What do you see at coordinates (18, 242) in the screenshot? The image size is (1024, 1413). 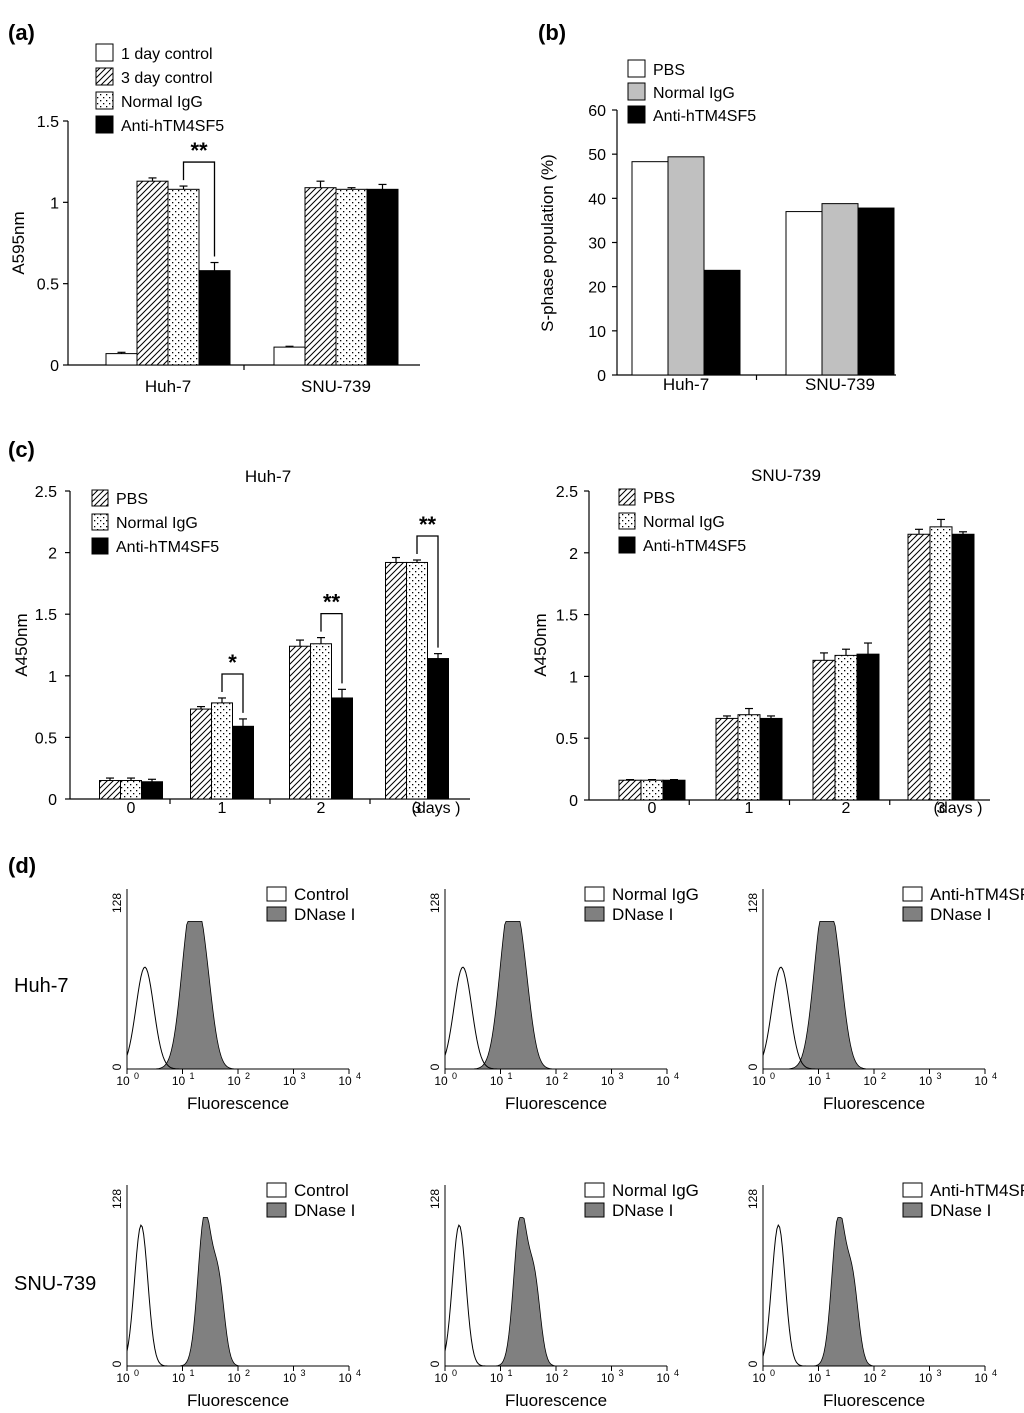 I see `panel-a-ylabel: A595nm` at bounding box center [18, 242].